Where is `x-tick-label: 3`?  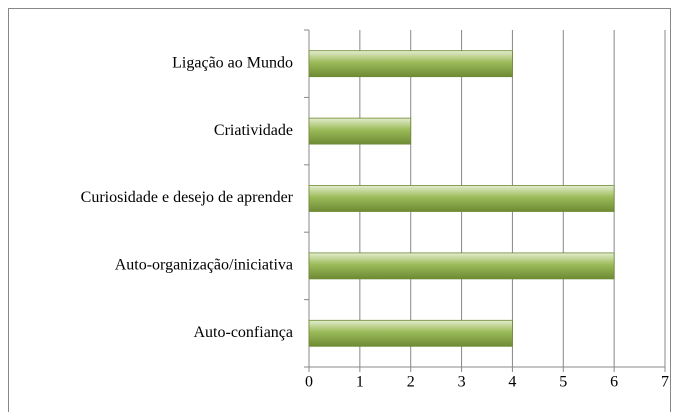 x-tick-label: 3 is located at coordinates (462, 382).